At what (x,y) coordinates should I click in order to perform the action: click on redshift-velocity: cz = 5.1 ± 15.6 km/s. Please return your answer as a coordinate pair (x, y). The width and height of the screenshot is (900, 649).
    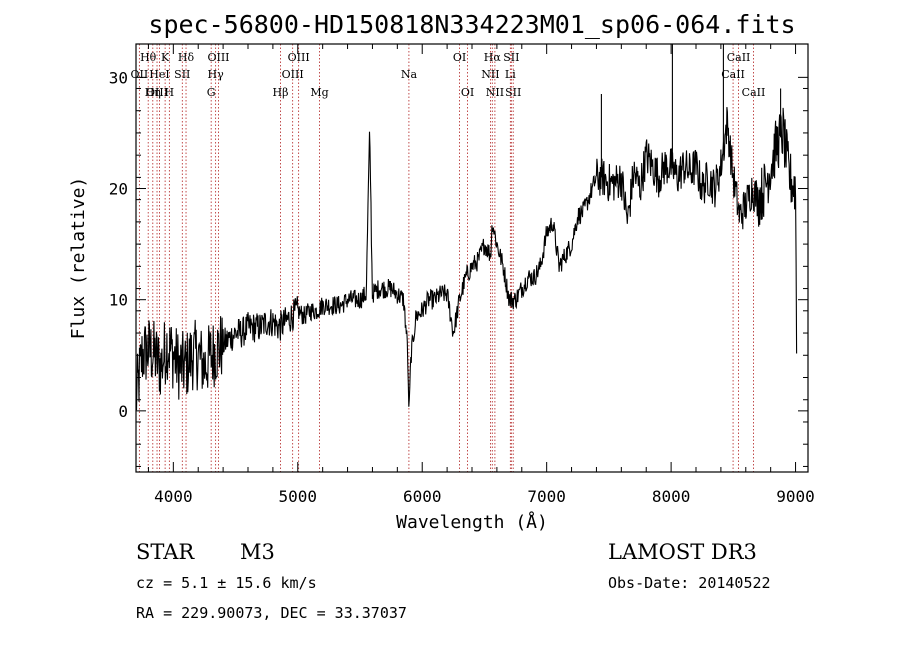
    Looking at the image, I should click on (226, 583).